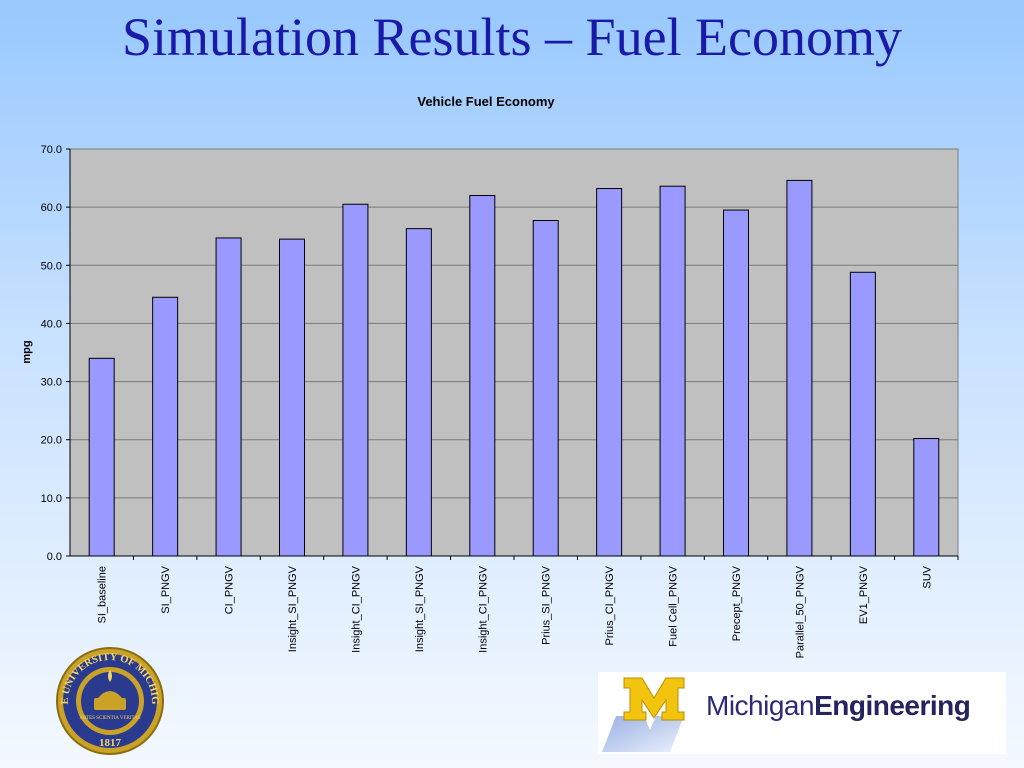 Image resolution: width=1024 pixels, height=768 pixels. What do you see at coordinates (166, 589) in the screenshot?
I see `x-tick-label: SI_PNGV` at bounding box center [166, 589].